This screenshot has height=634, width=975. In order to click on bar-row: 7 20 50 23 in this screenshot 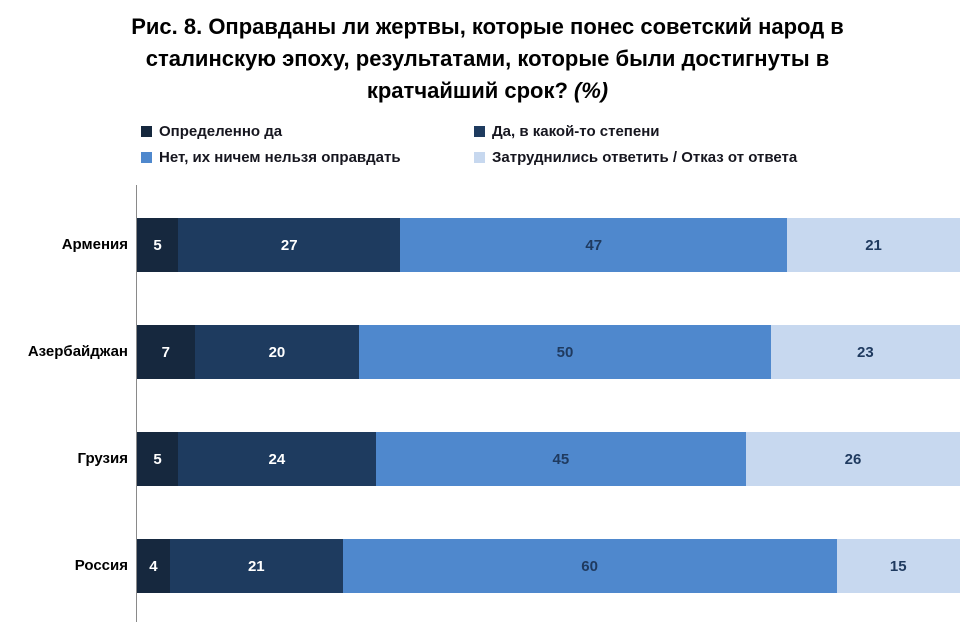, I will do `click(548, 352)`.